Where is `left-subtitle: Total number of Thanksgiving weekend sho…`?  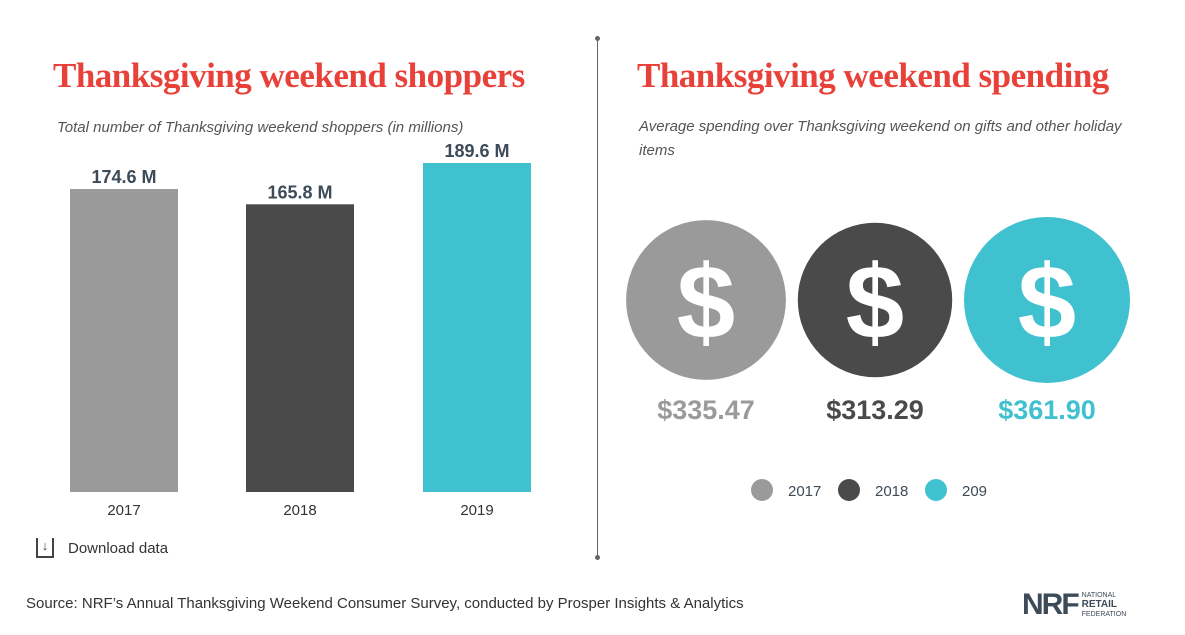
left-subtitle: Total number of Thanksgiving weekend sho… is located at coordinates (260, 127).